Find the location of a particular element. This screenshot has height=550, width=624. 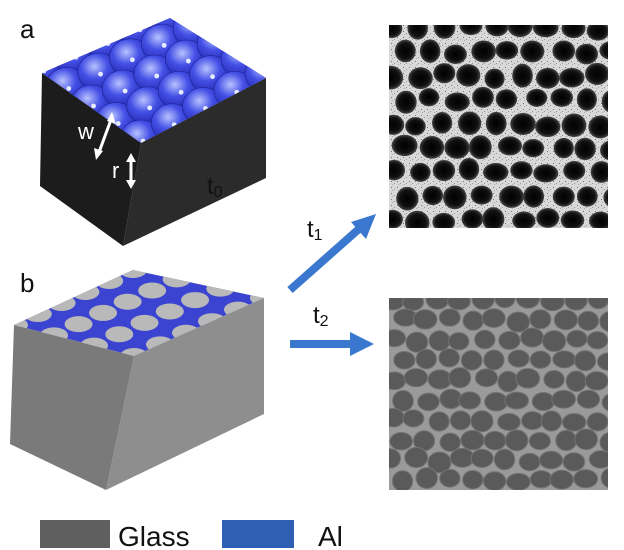

legend-swatch-al is located at coordinates (258, 534).